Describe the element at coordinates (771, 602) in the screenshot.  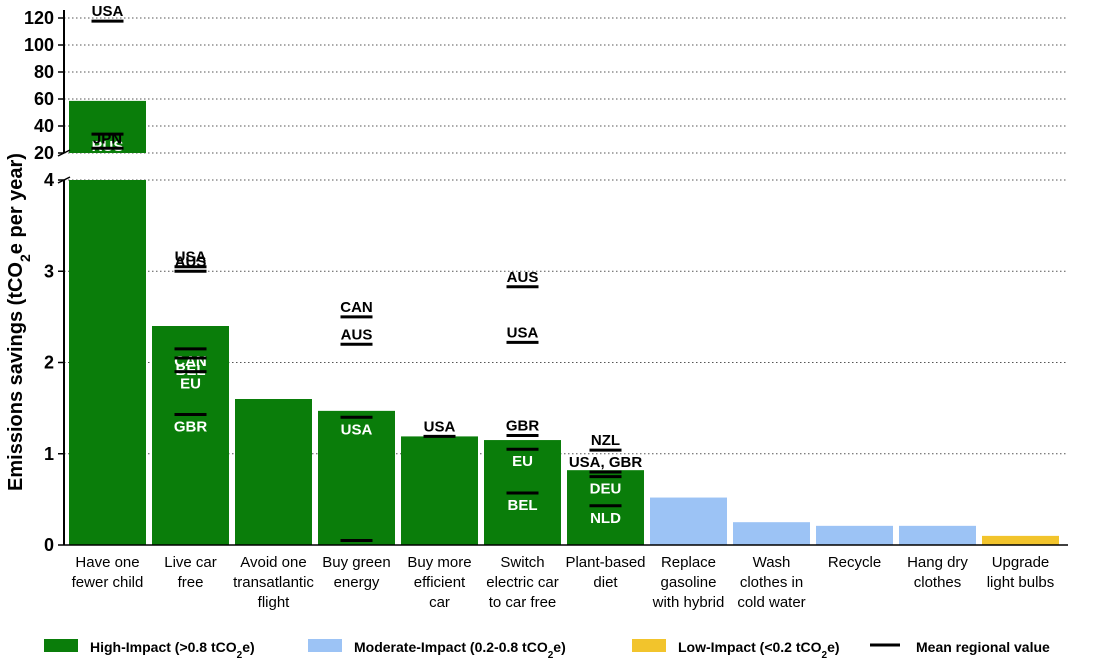
I see `category-label: cold water` at that location.